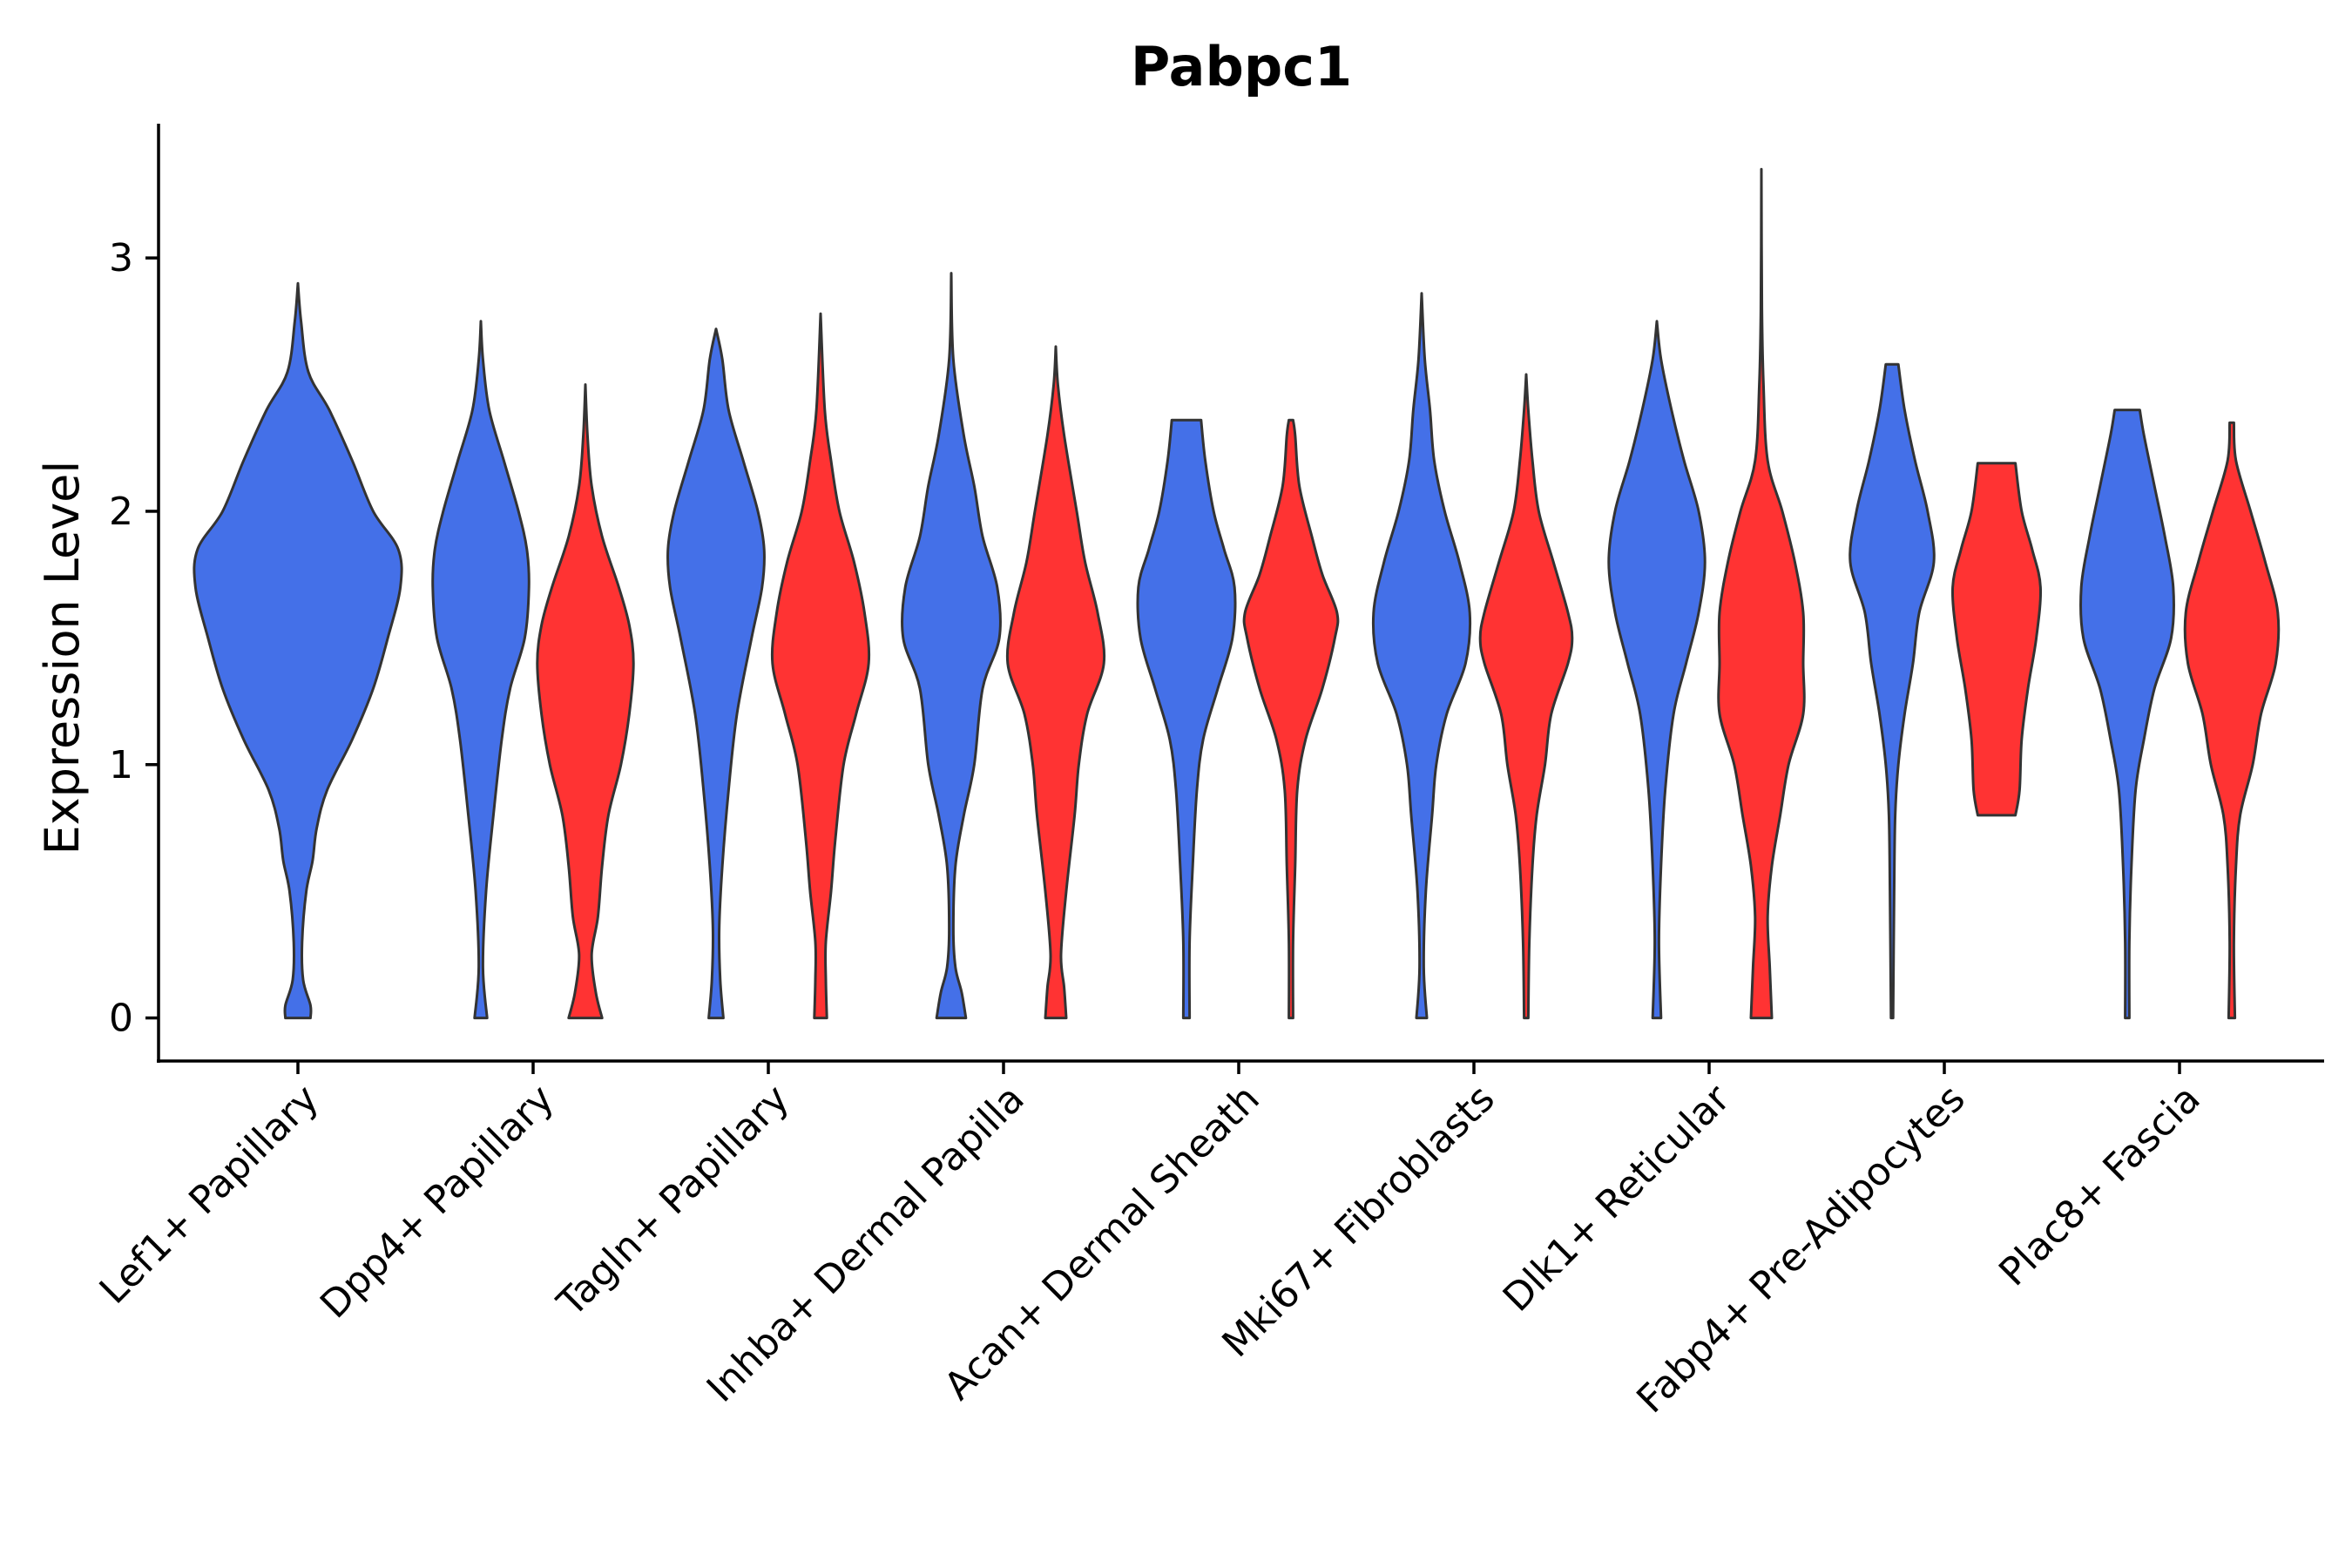  I want to click on x-tick-label: Mki67+ Fibroblasts, so click(1358, 1221).